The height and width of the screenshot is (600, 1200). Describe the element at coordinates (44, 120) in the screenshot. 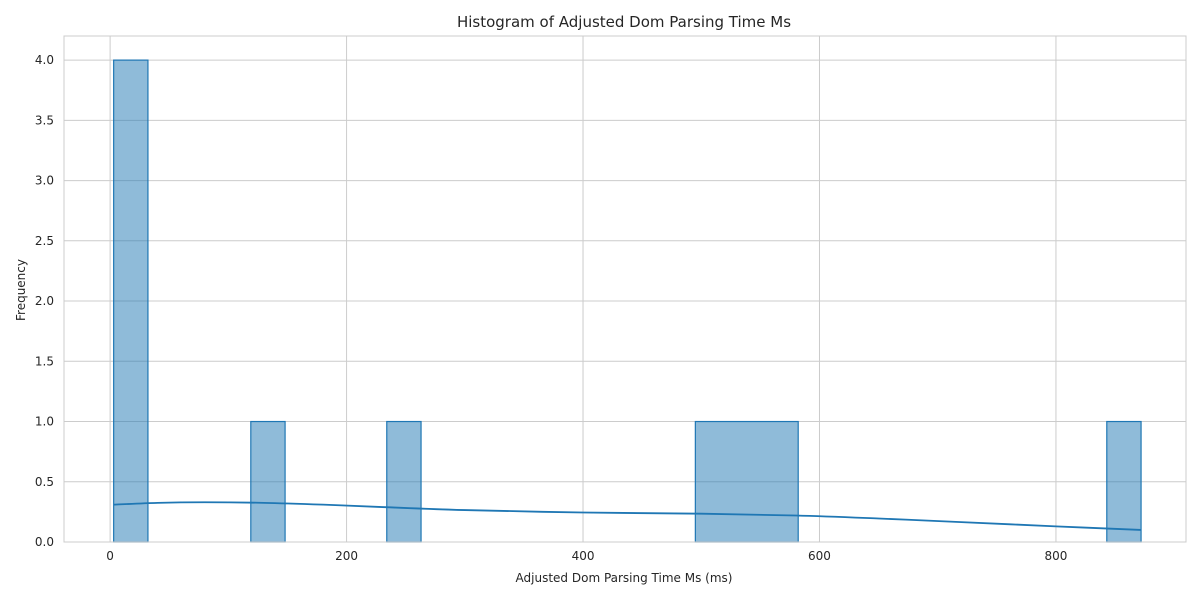

I see `y-tick-label: 3.5` at that location.